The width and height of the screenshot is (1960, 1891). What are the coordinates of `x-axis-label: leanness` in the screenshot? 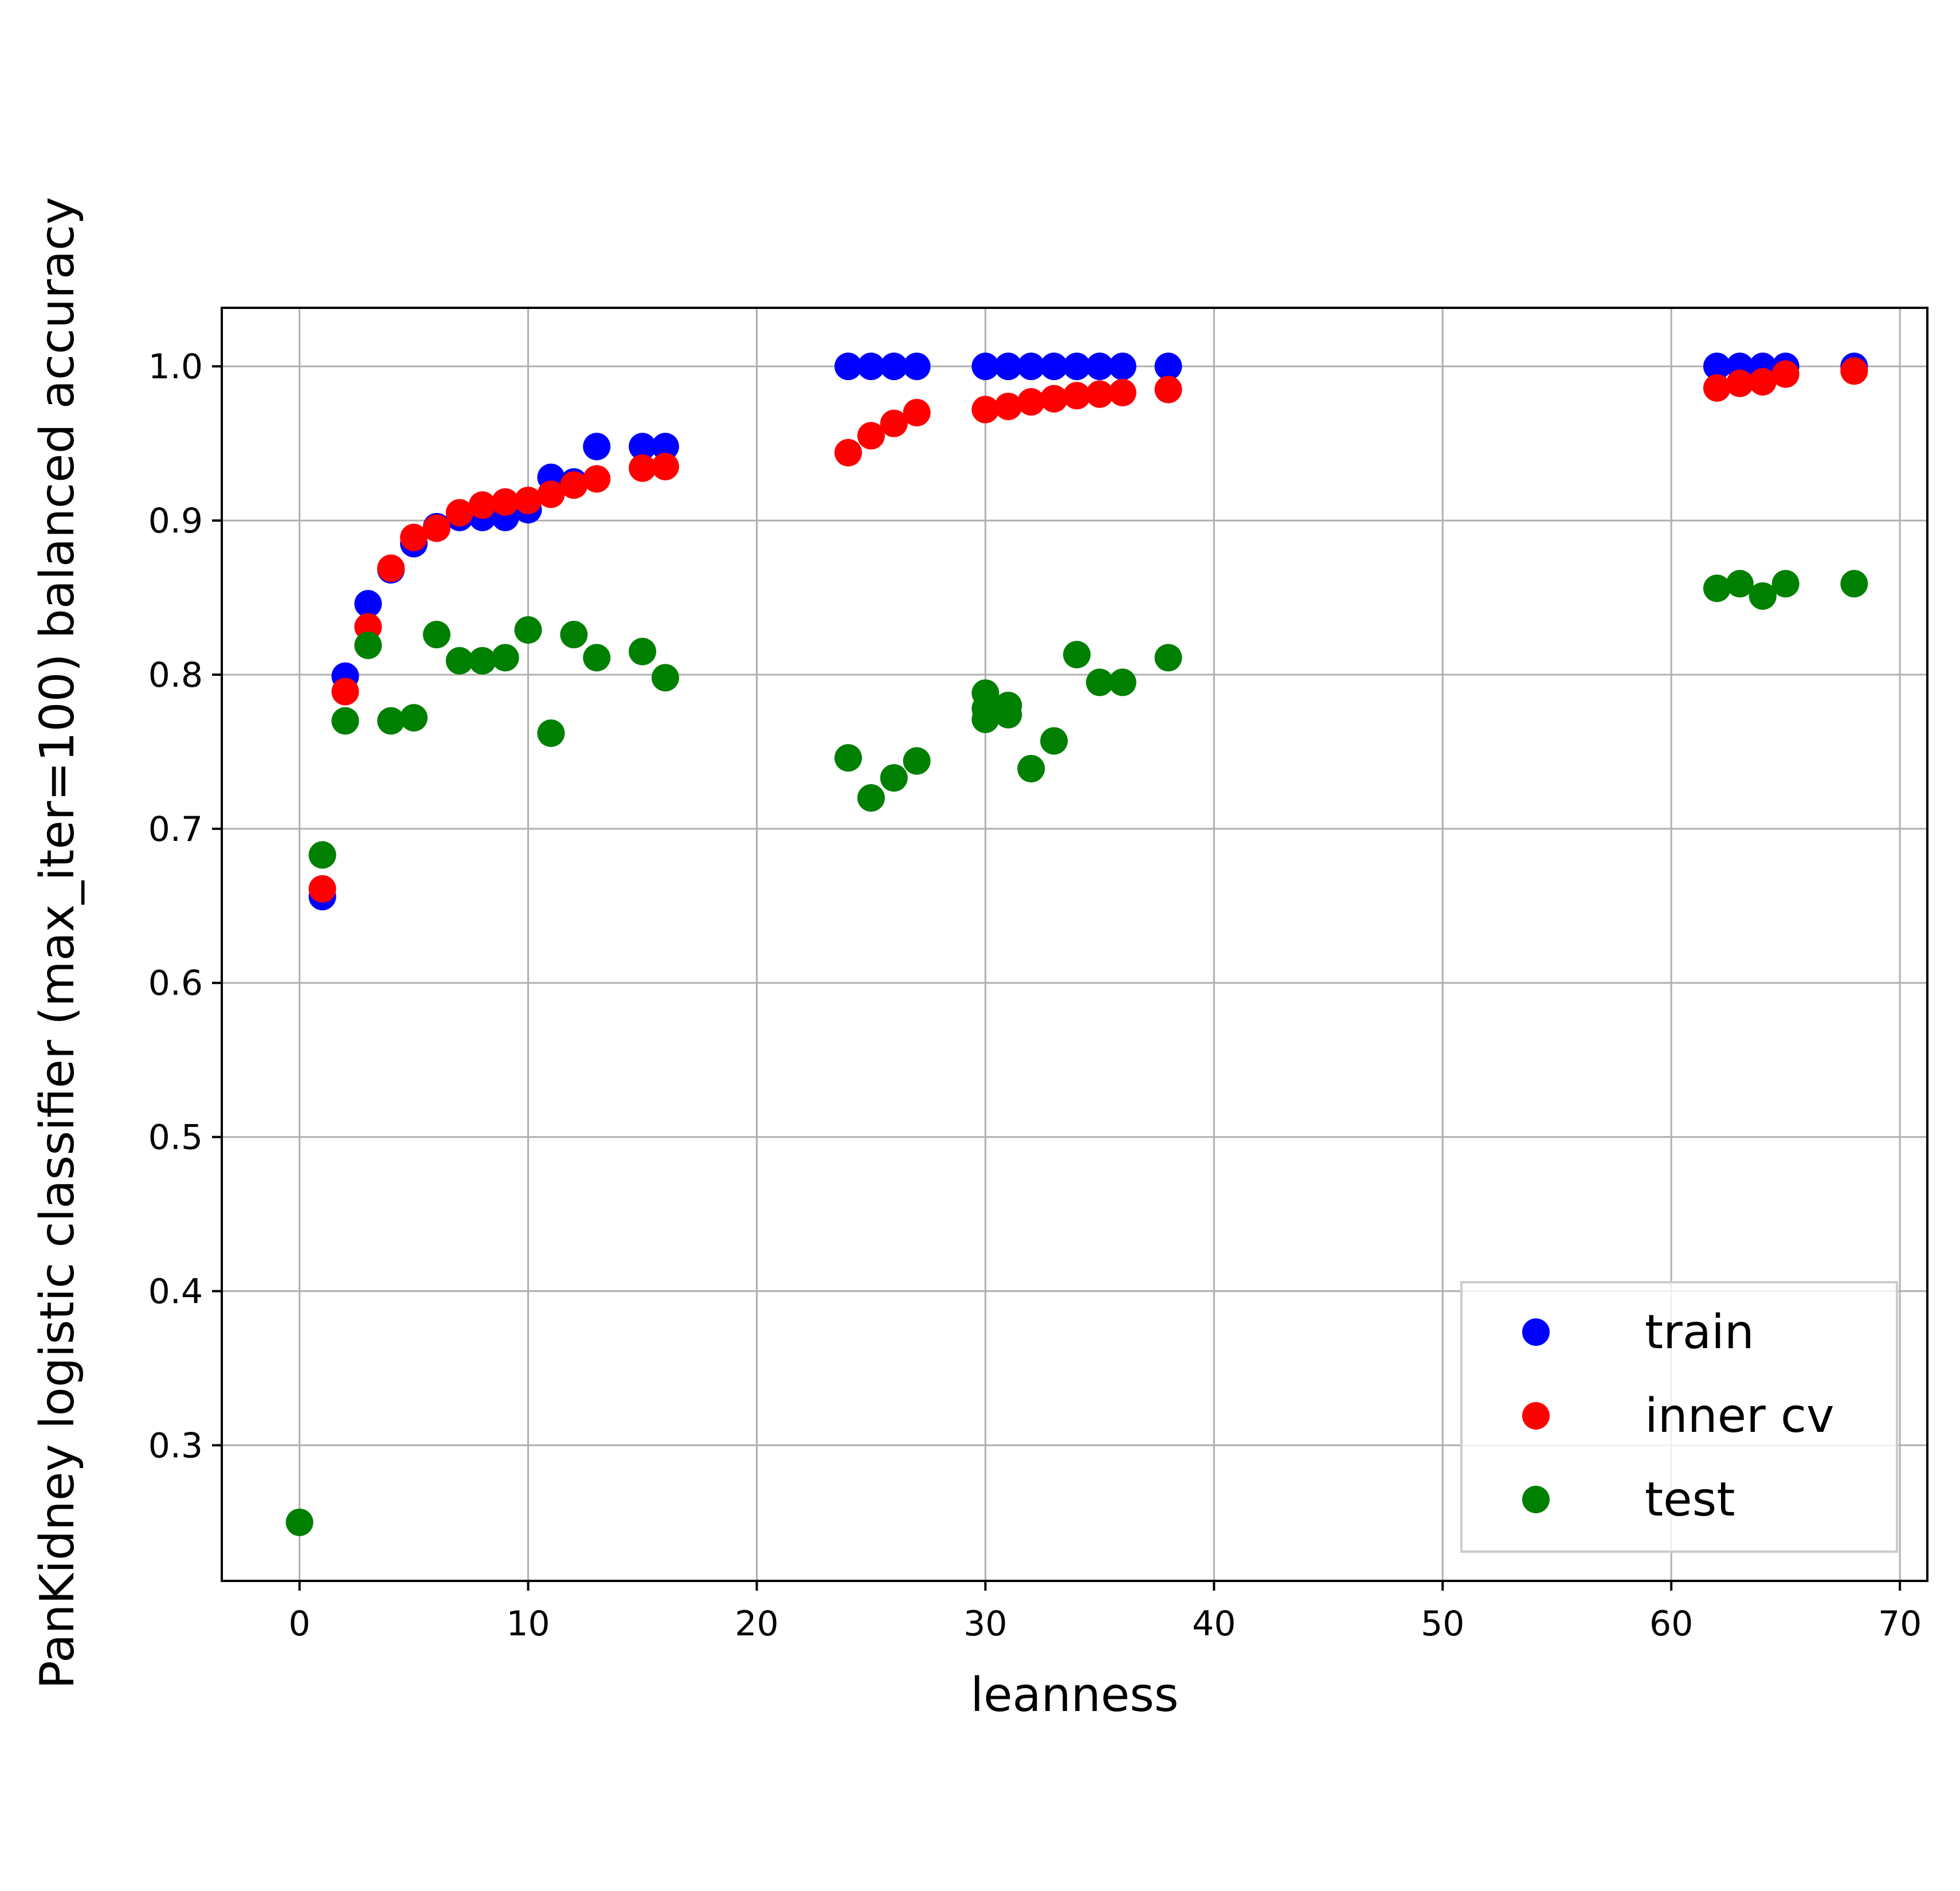 It's located at (1074, 1695).